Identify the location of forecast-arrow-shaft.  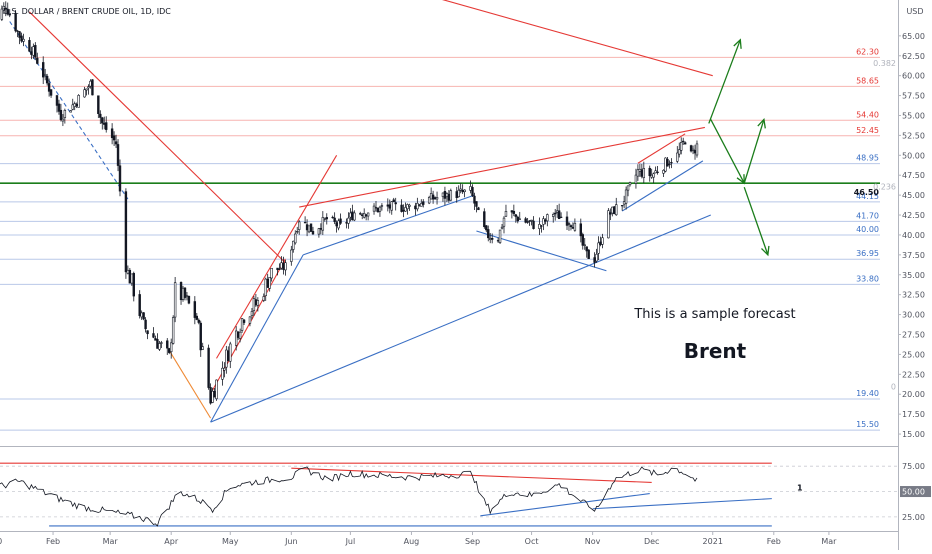
(727, 151).